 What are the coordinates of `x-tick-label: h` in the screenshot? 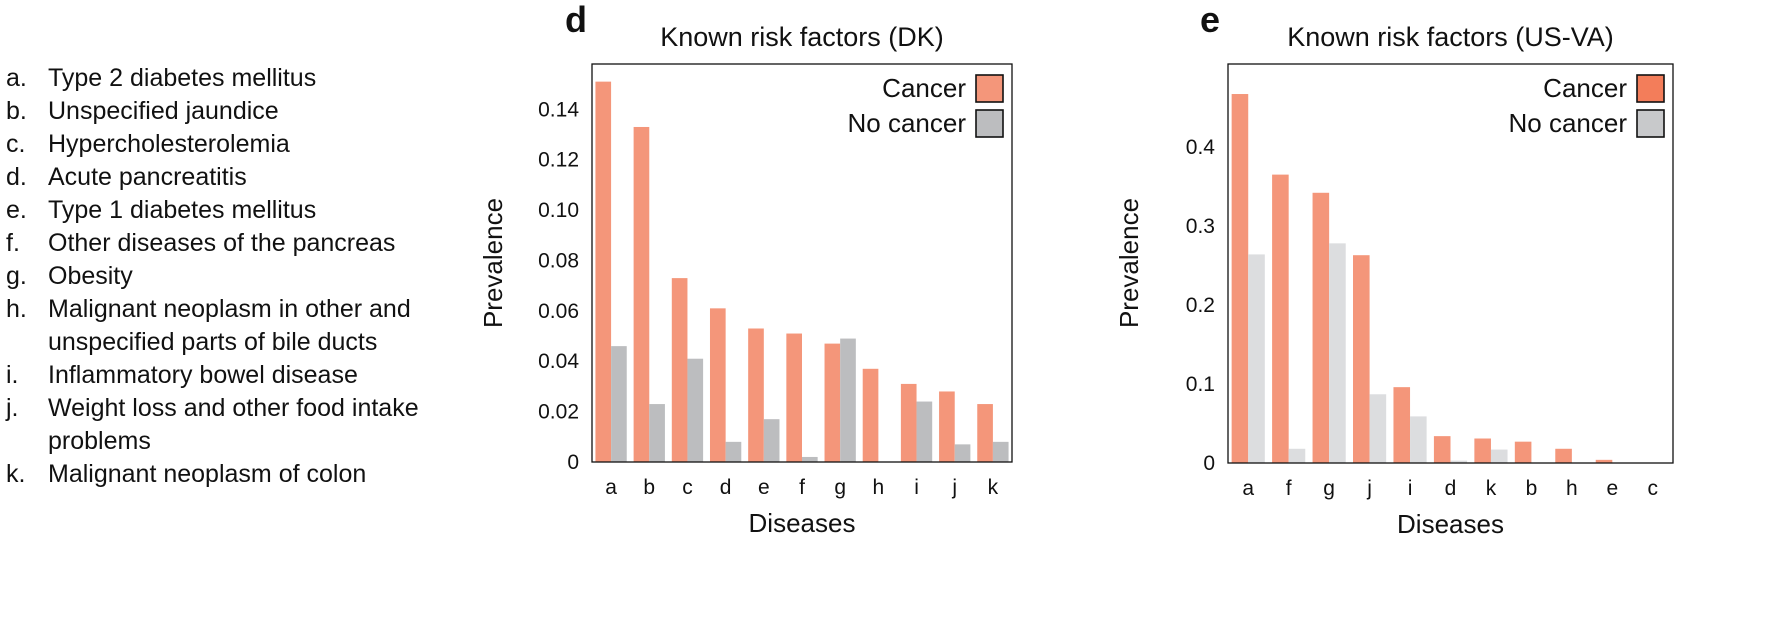 It's located at (1572, 488).